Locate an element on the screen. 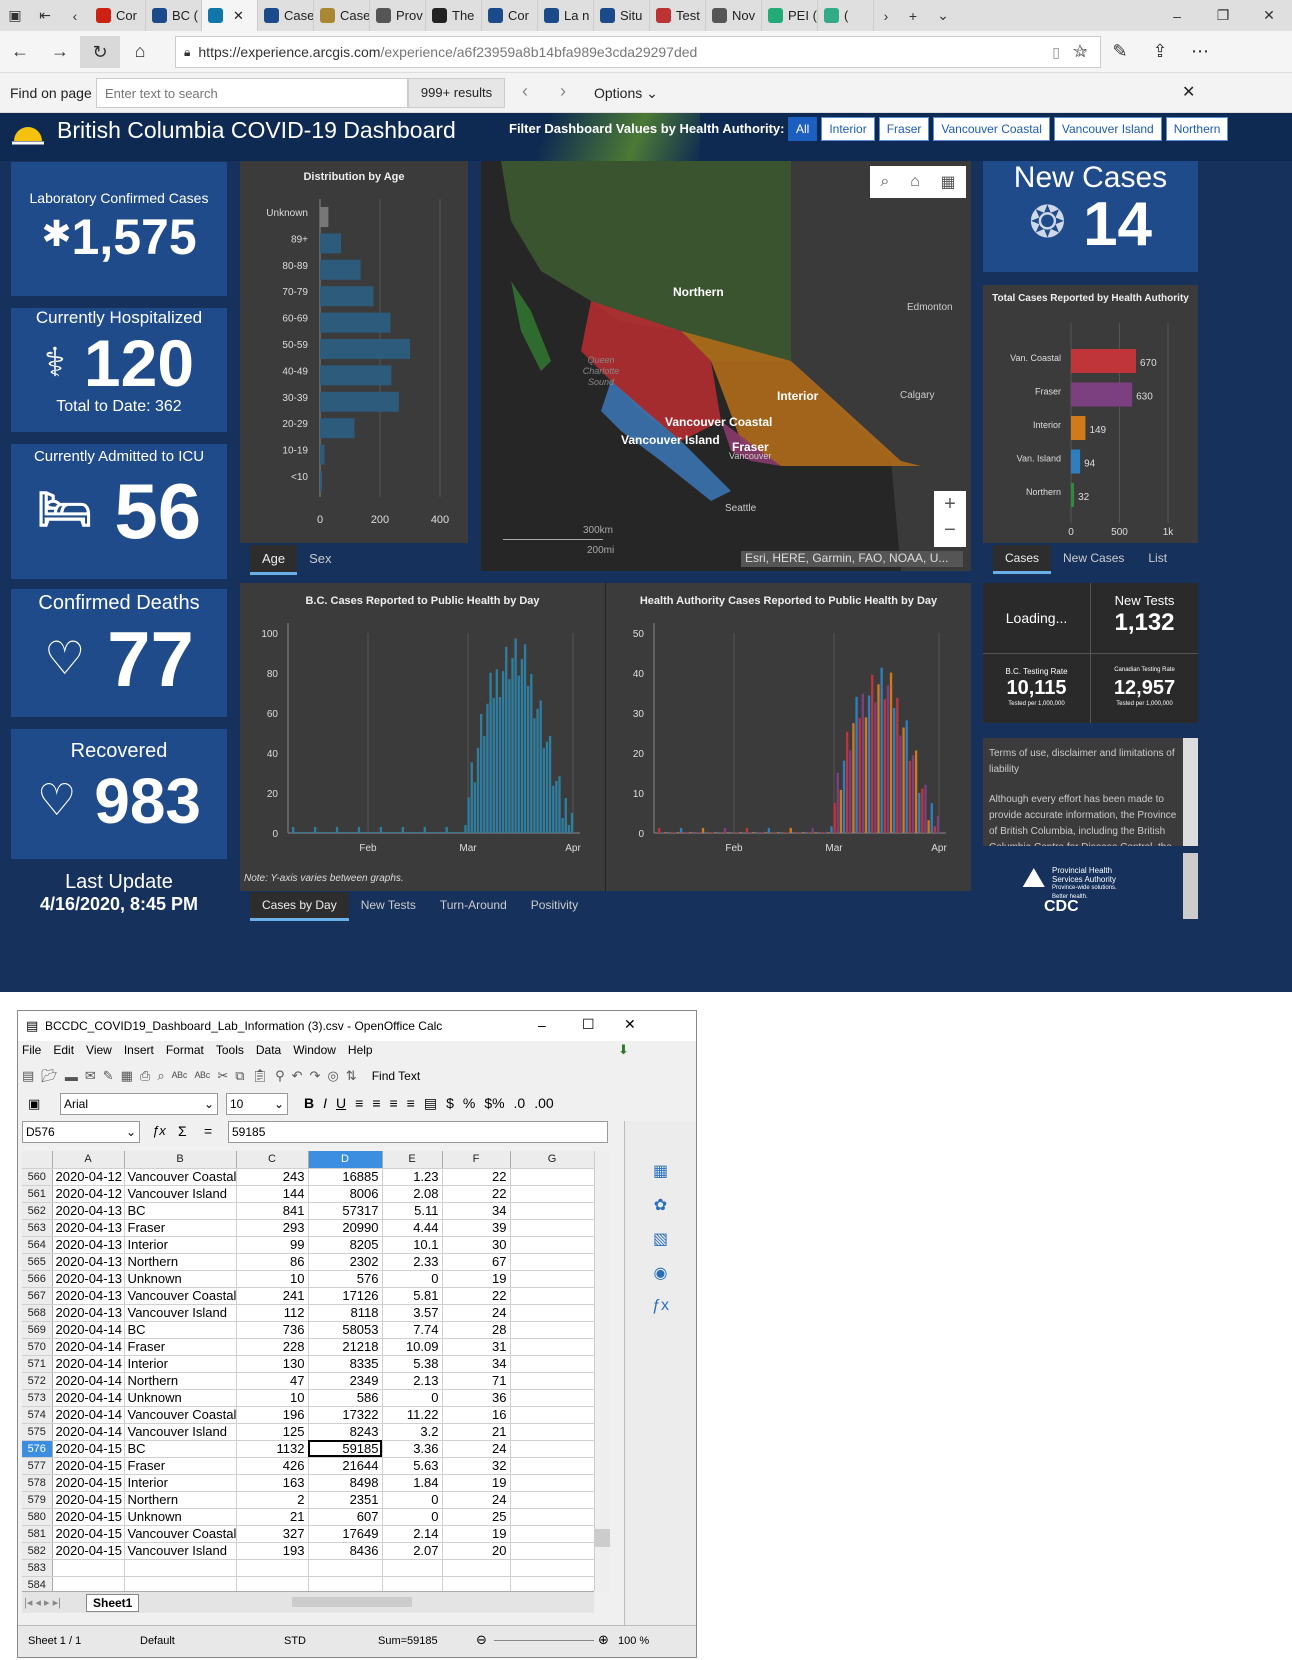  cell: 3.36 is located at coordinates (412, 1449).